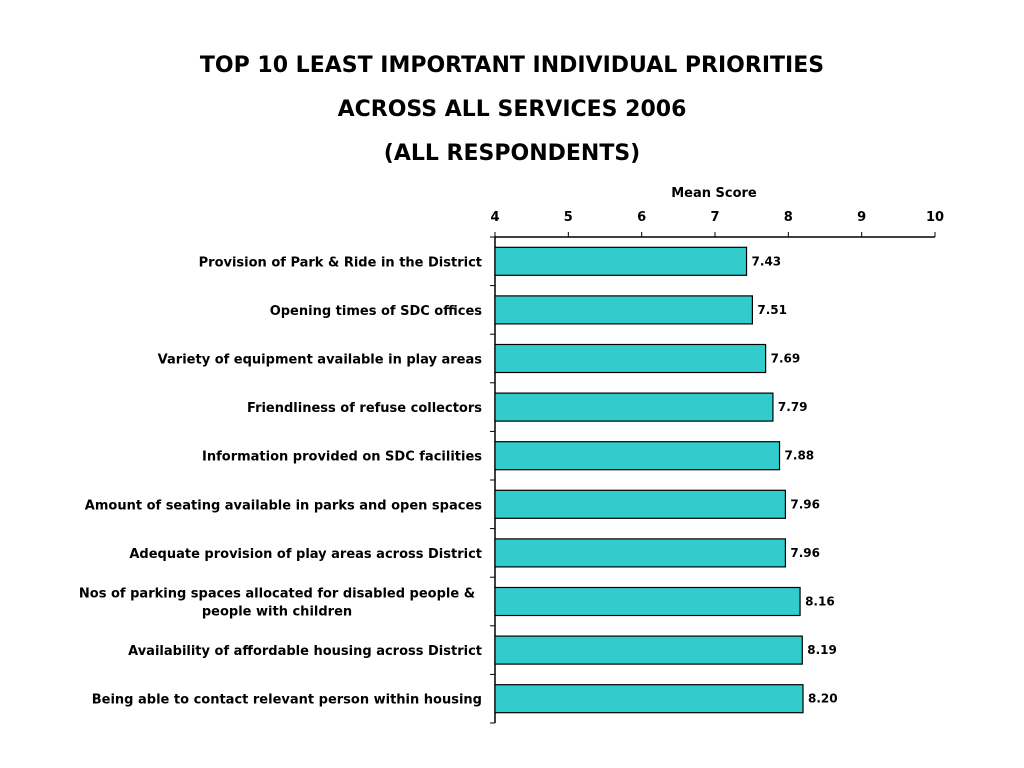 Image resolution: width=1024 pixels, height=768 pixels. I want to click on title-line-3: (ALL RESPONDENTS), so click(512, 153).